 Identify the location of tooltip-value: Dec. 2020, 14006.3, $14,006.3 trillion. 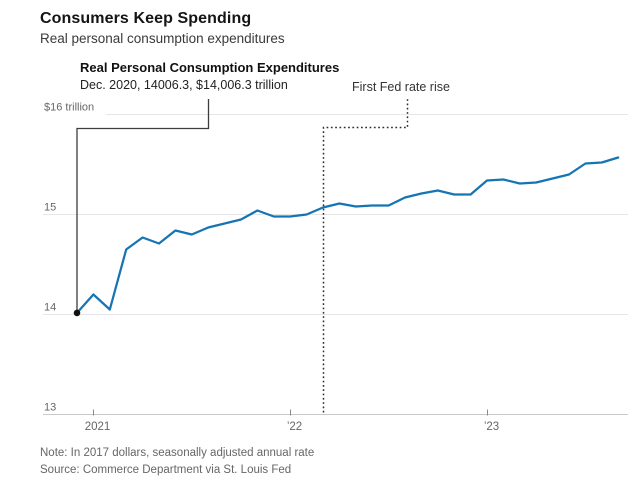
(184, 85).